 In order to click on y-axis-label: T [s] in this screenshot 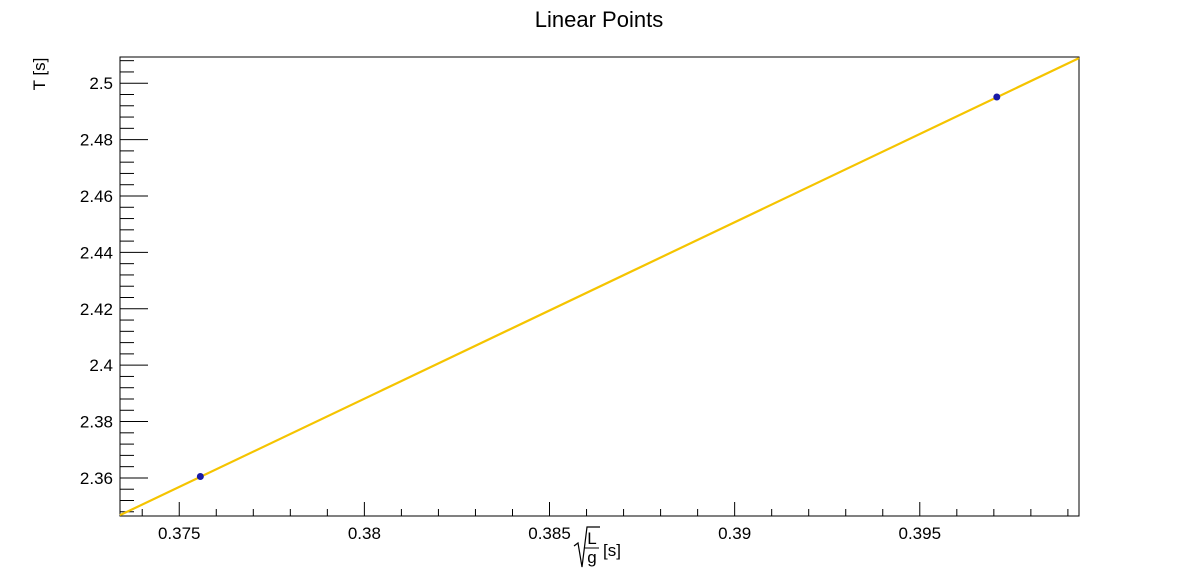, I will do `click(39, 74)`.